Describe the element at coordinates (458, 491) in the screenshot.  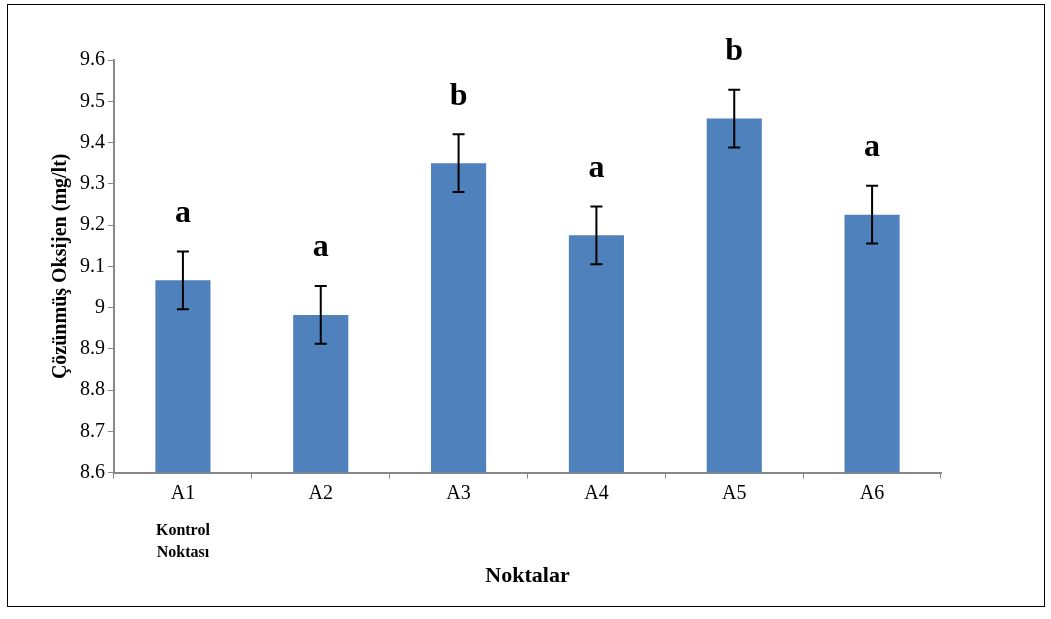
I see `x-tick-label: A3` at that location.